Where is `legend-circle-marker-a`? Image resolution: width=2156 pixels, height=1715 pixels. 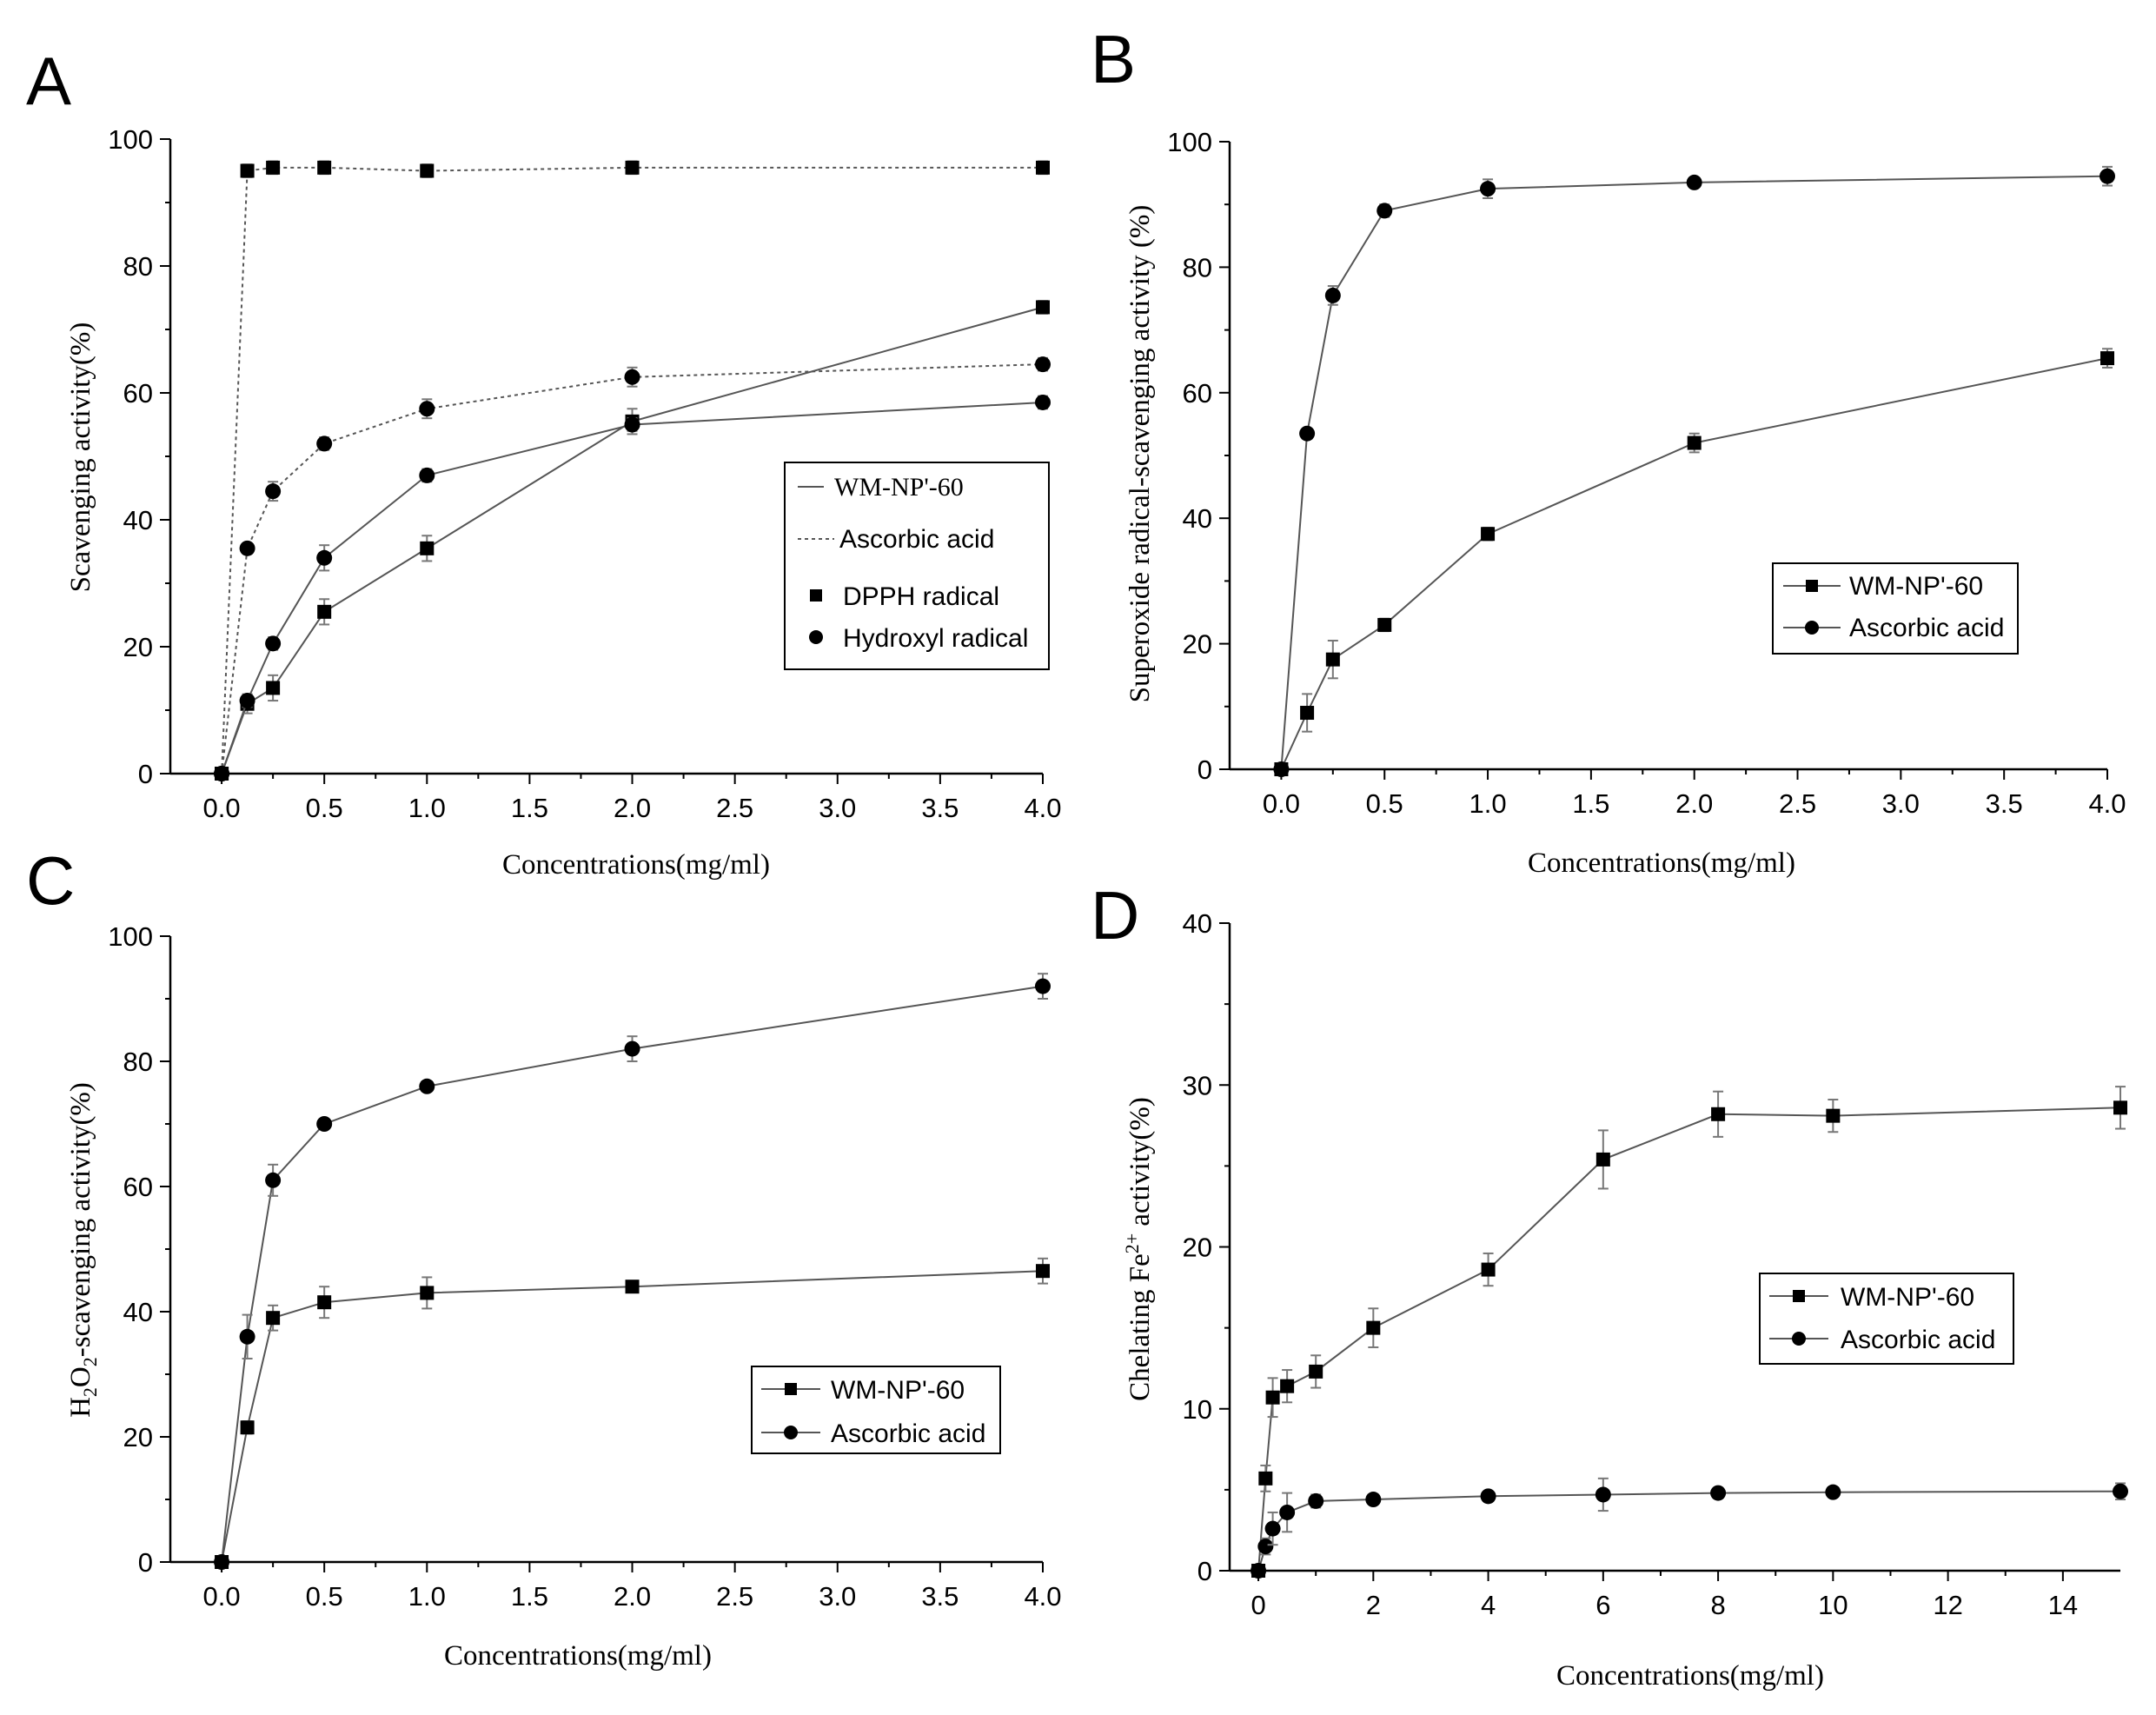
legend-circle-marker-a is located at coordinates (816, 637).